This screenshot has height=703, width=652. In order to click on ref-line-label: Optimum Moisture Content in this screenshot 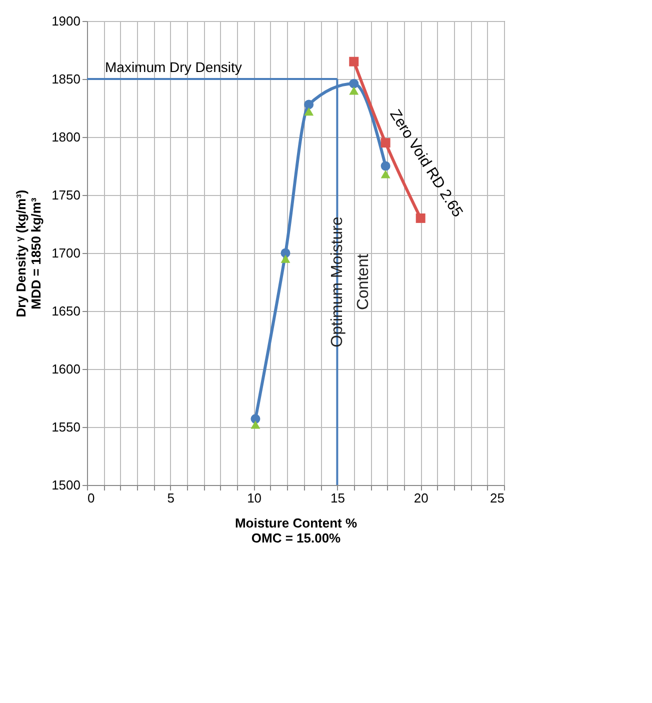, I will do `click(350, 282)`.